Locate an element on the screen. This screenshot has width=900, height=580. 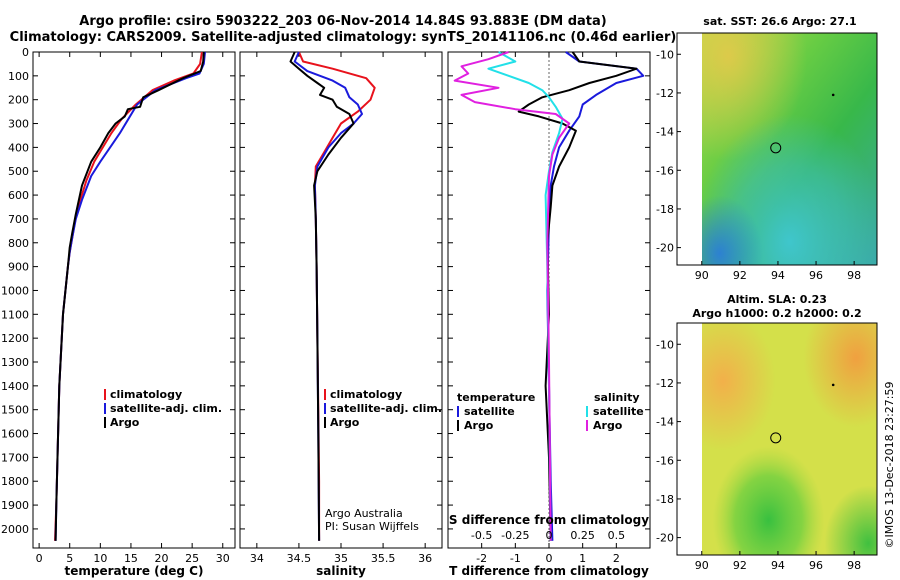
map-y-tick-label: -12 is located at coordinates (665, 383).